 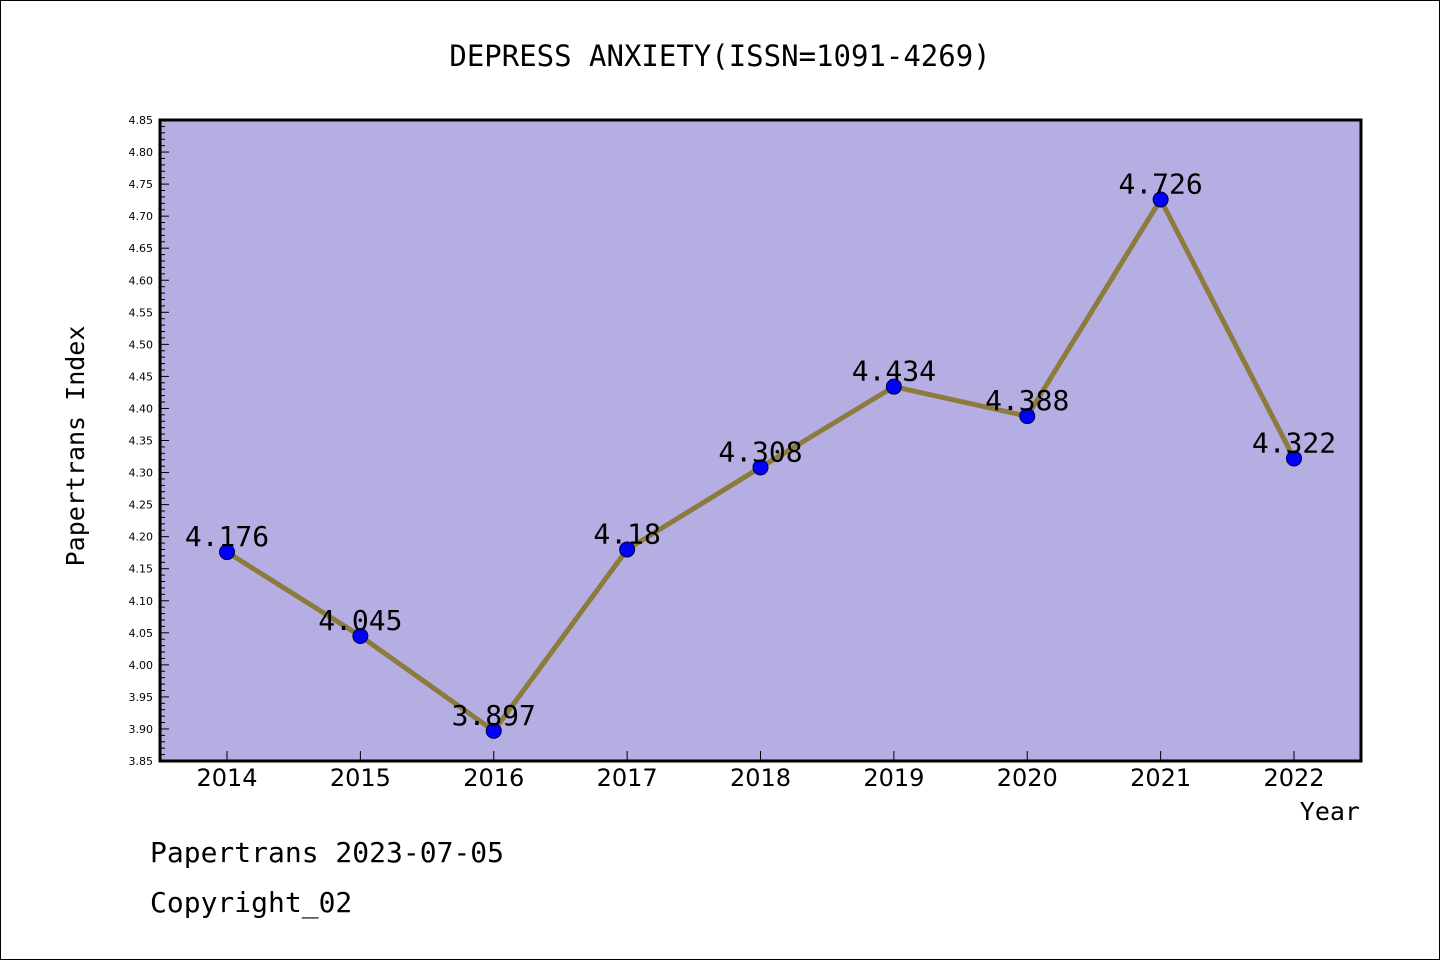 What do you see at coordinates (141, 216) in the screenshot?
I see `y-tick-label: 4.70` at bounding box center [141, 216].